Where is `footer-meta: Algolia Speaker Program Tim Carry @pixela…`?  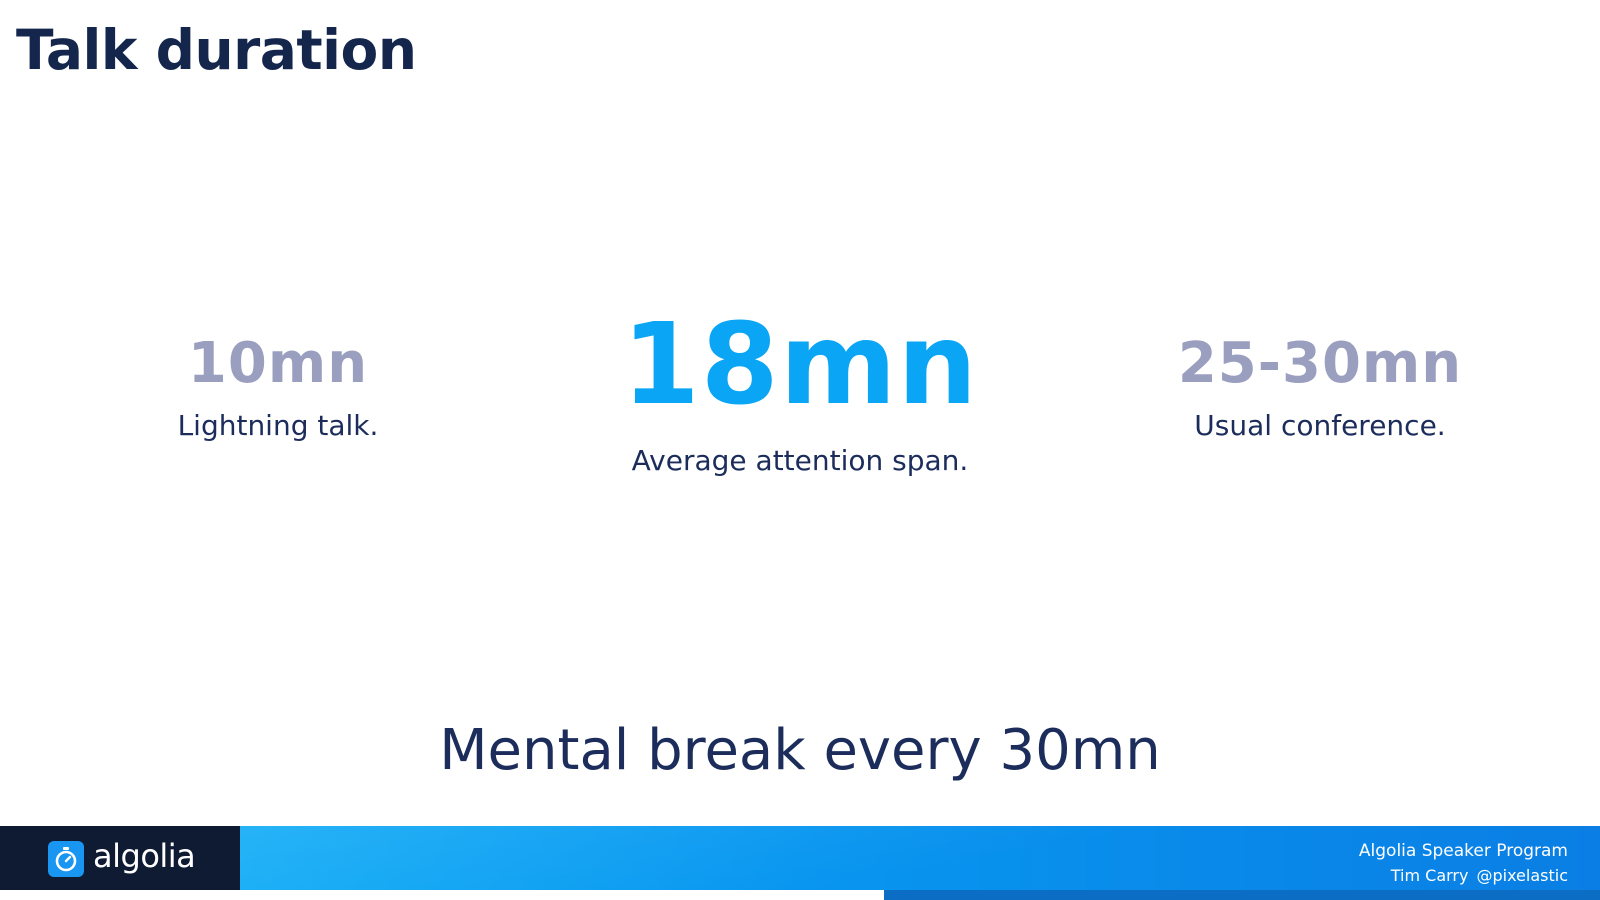 footer-meta: Algolia Speaker Program Tim Carry @pixela… is located at coordinates (1463, 863).